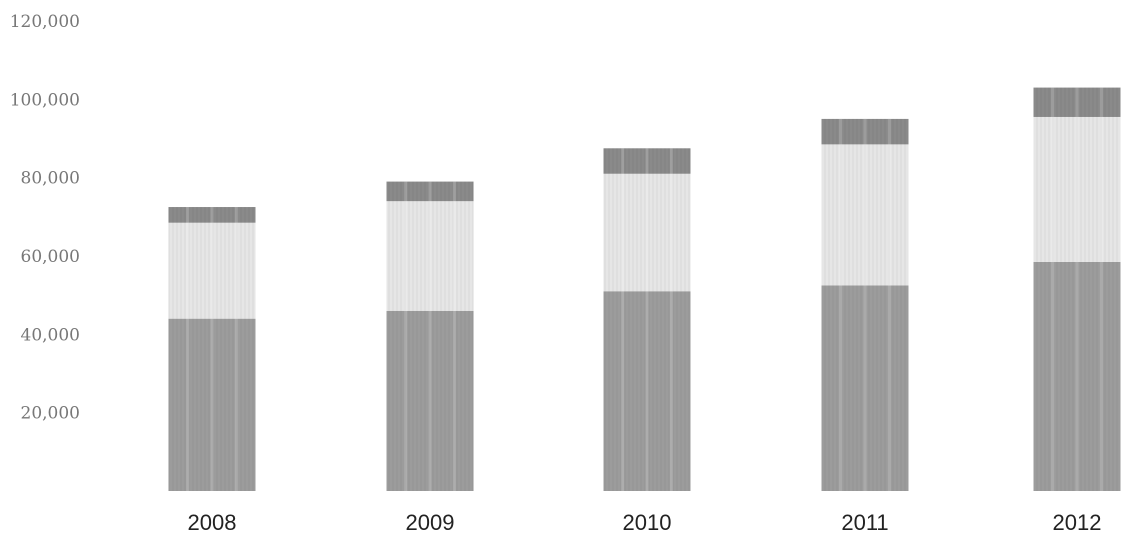 This screenshot has width=1134, height=537. I want to click on y-tick-label: 40,000, so click(50, 335).